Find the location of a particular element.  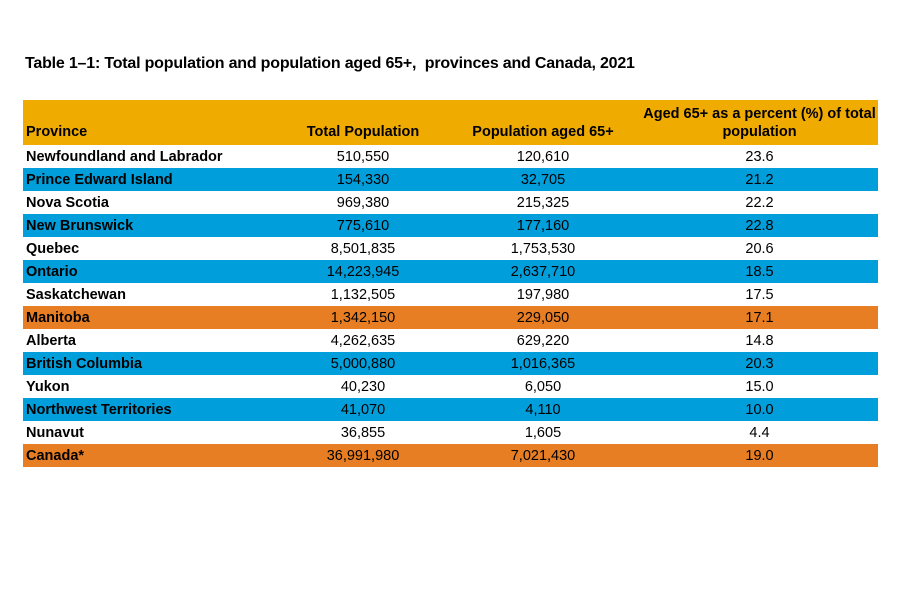

table-row: Nova Scotia 969,380 215,325 22.2 is located at coordinates (450, 202).